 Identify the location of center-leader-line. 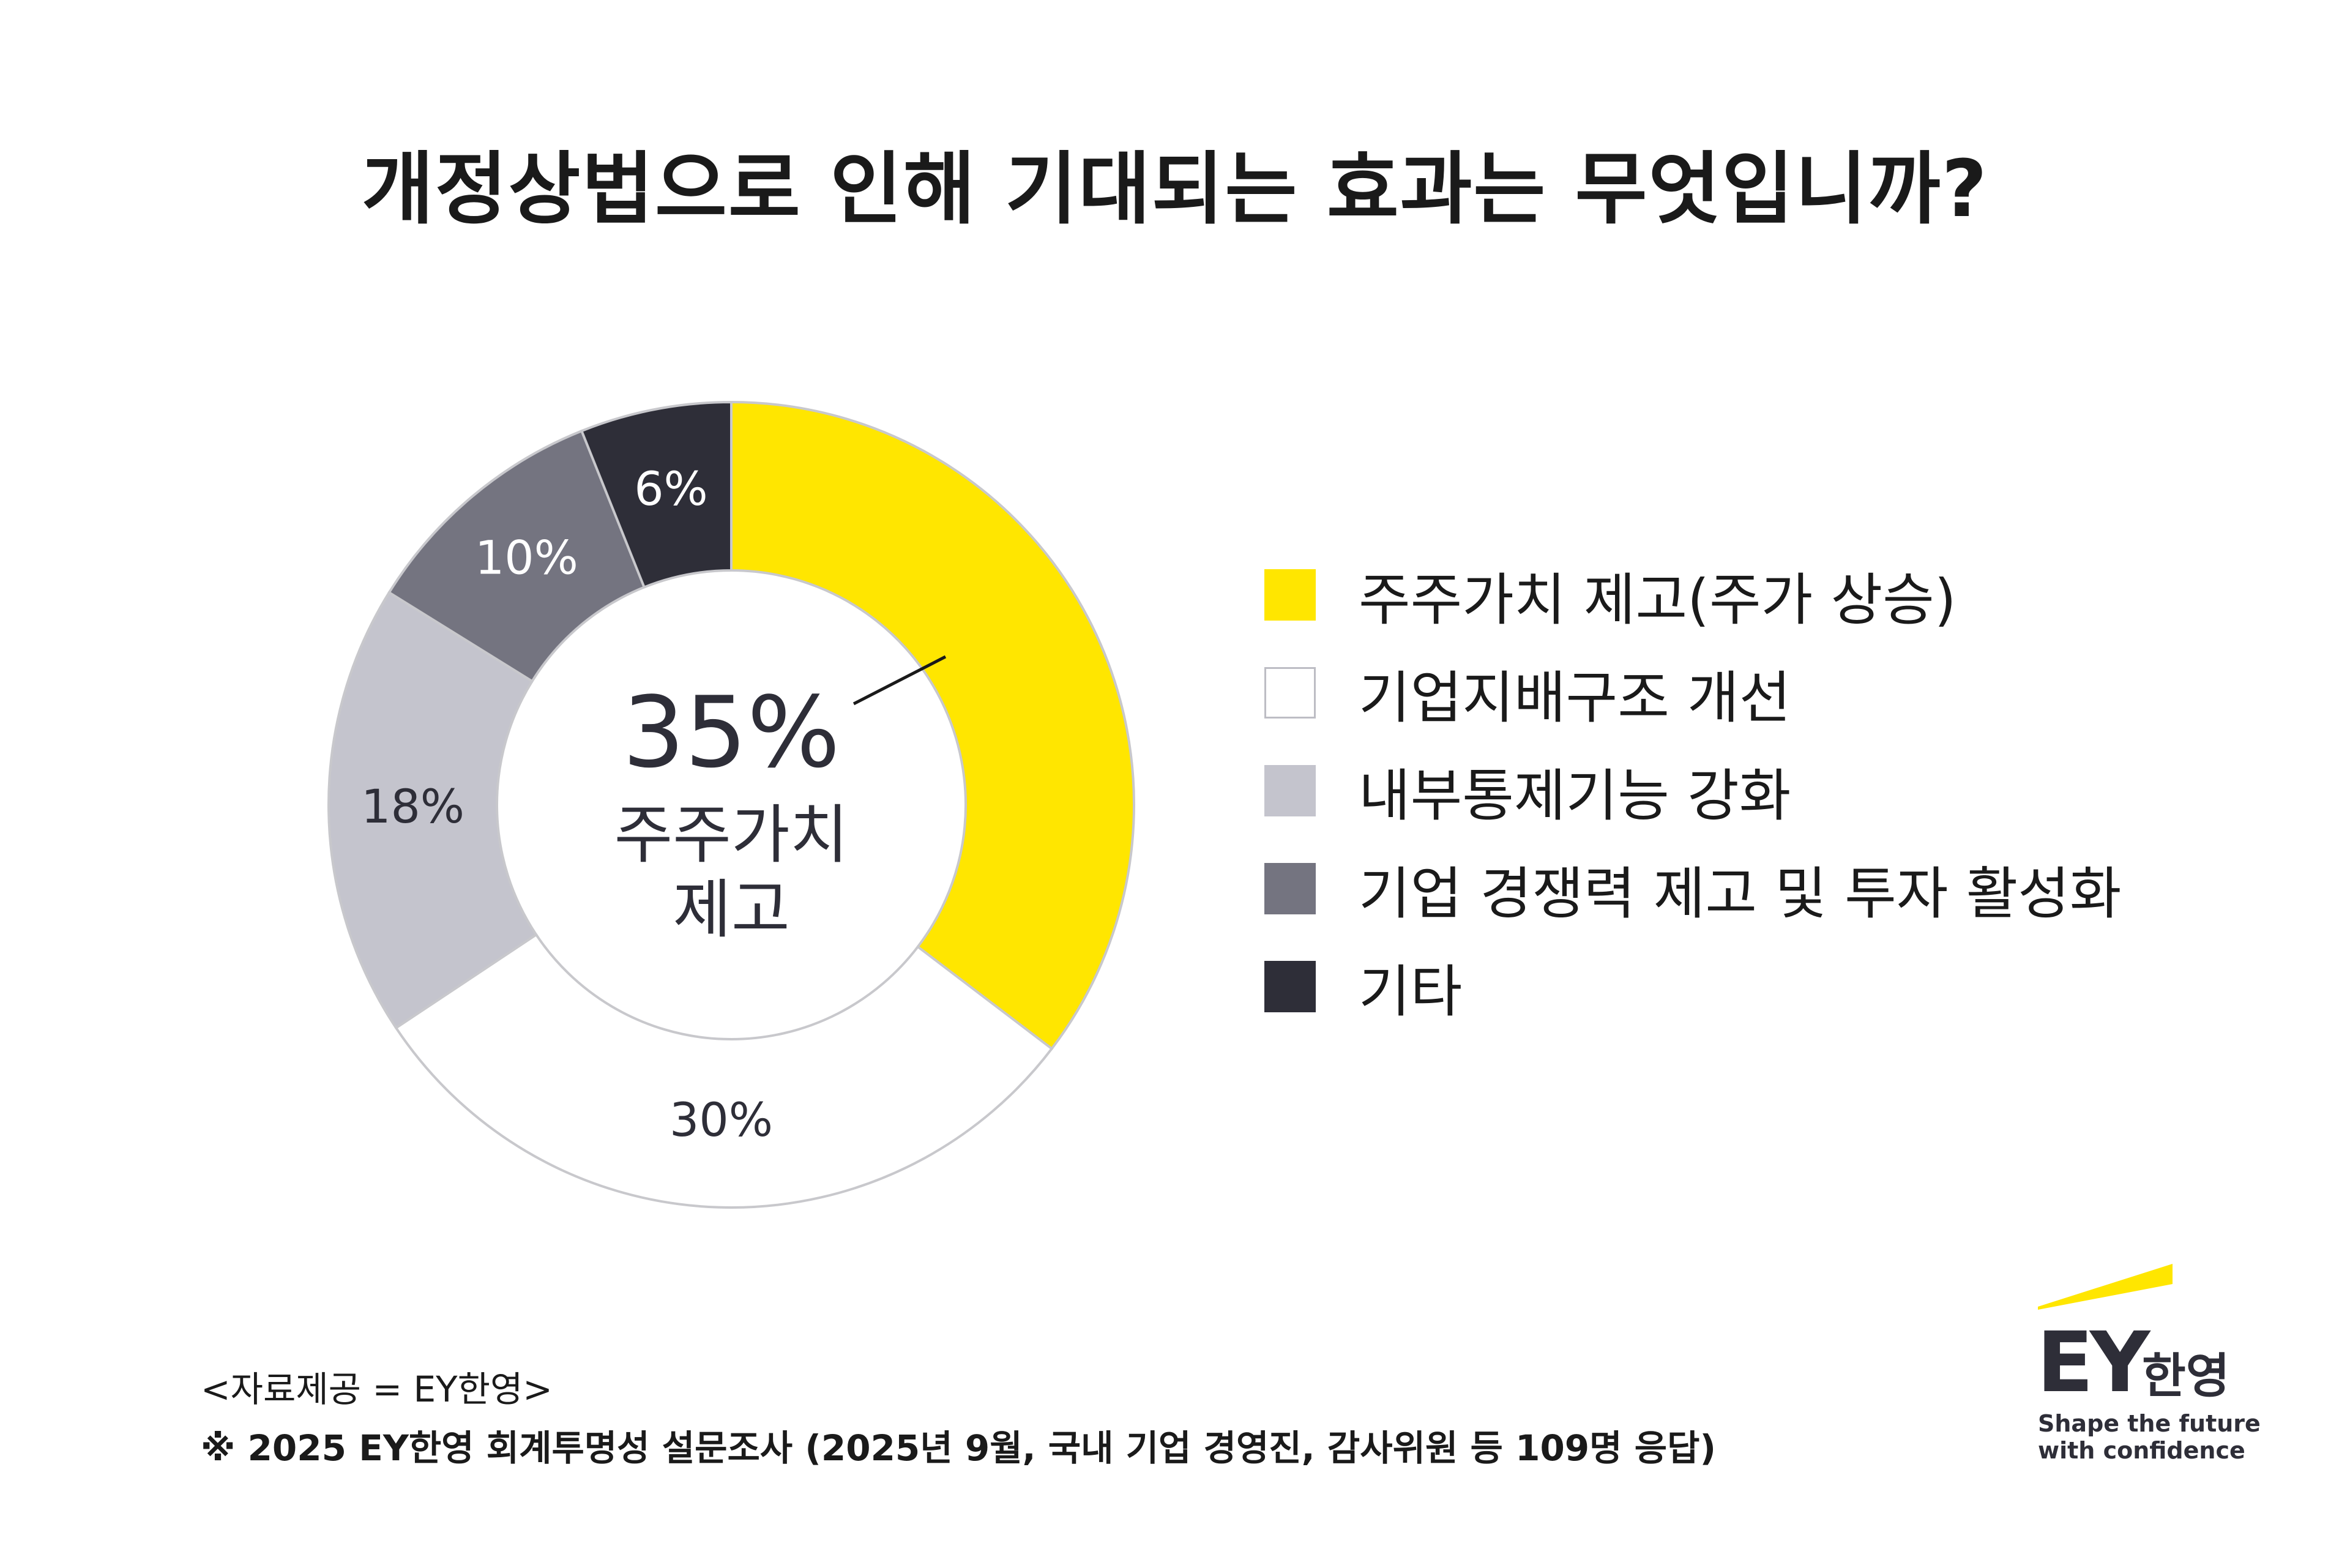
(899, 680).